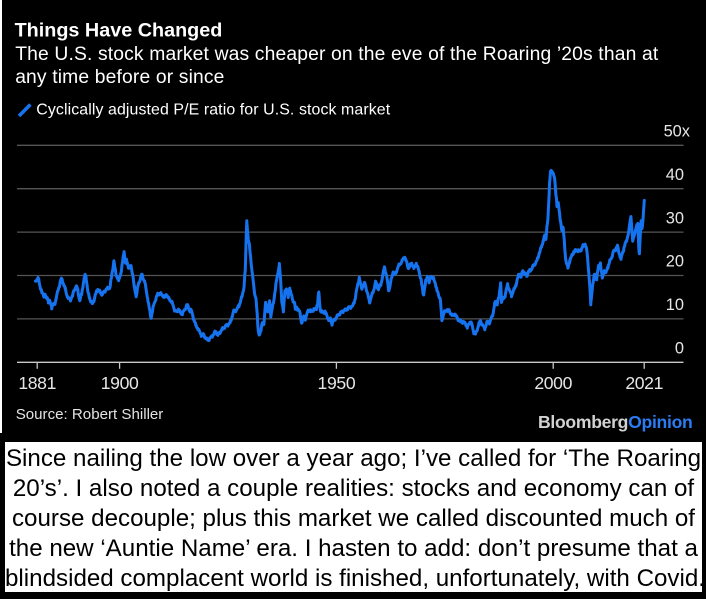 The width and height of the screenshot is (706, 599). I want to click on svg-text: 1900, so click(120, 383).